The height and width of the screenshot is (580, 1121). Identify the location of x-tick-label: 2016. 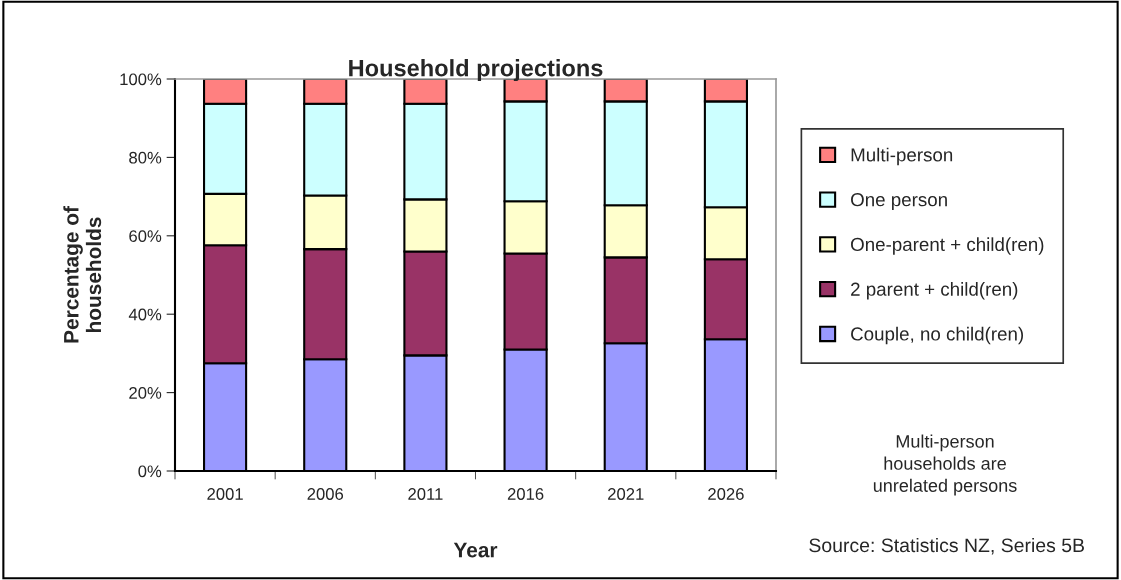
(525, 494).